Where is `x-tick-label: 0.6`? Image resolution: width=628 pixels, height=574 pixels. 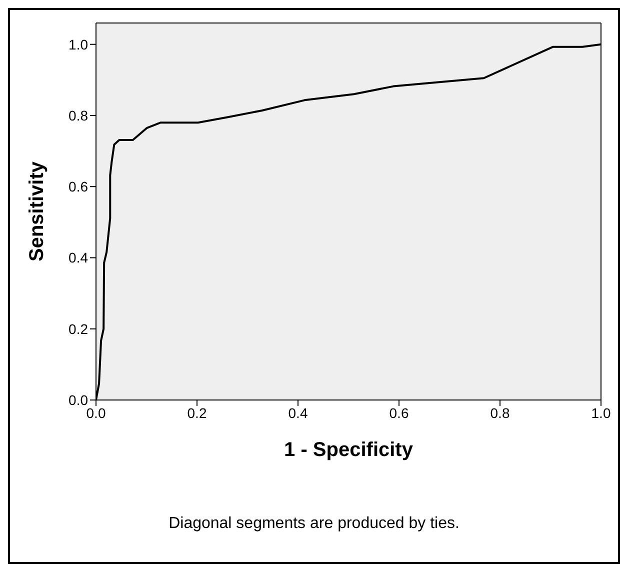 x-tick-label: 0.6 is located at coordinates (399, 412).